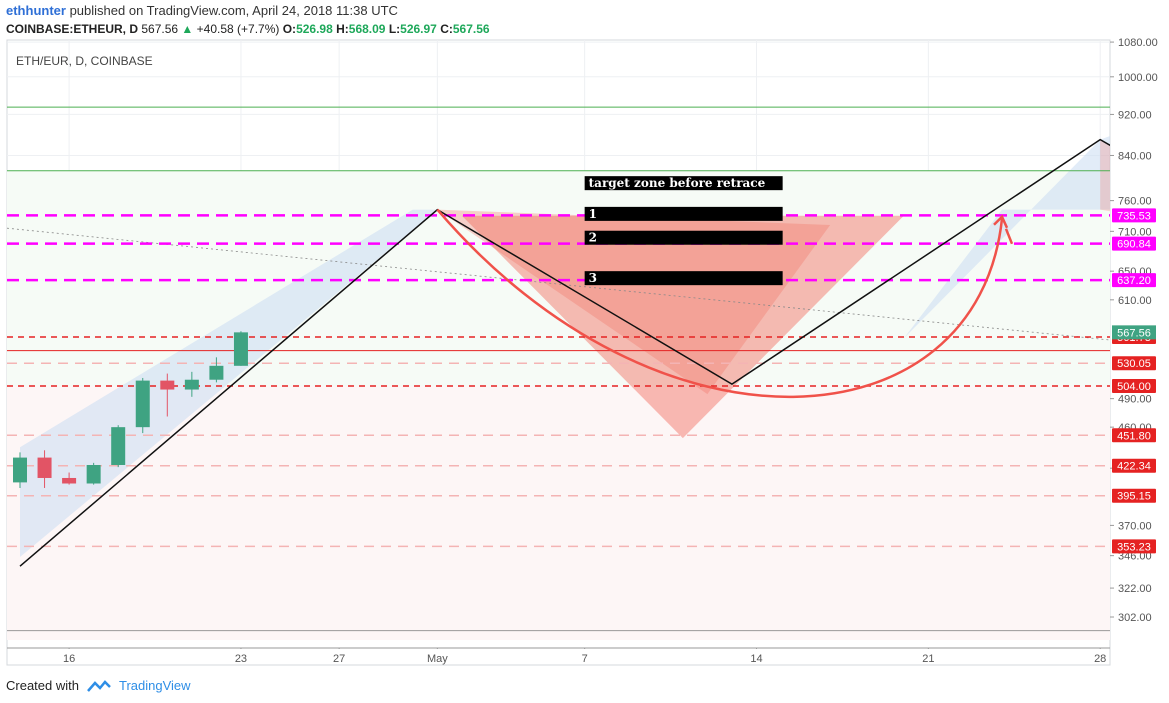  Describe the element at coordinates (1001, 221) in the screenshot. I see `arc-arrowhead` at that location.